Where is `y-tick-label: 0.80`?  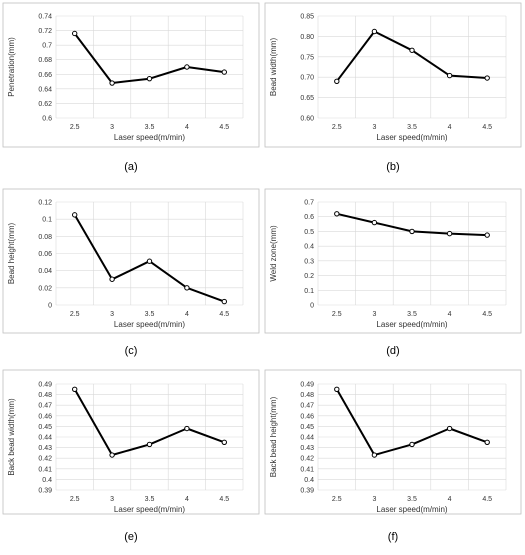
y-tick-label: 0.80 is located at coordinates (307, 37).